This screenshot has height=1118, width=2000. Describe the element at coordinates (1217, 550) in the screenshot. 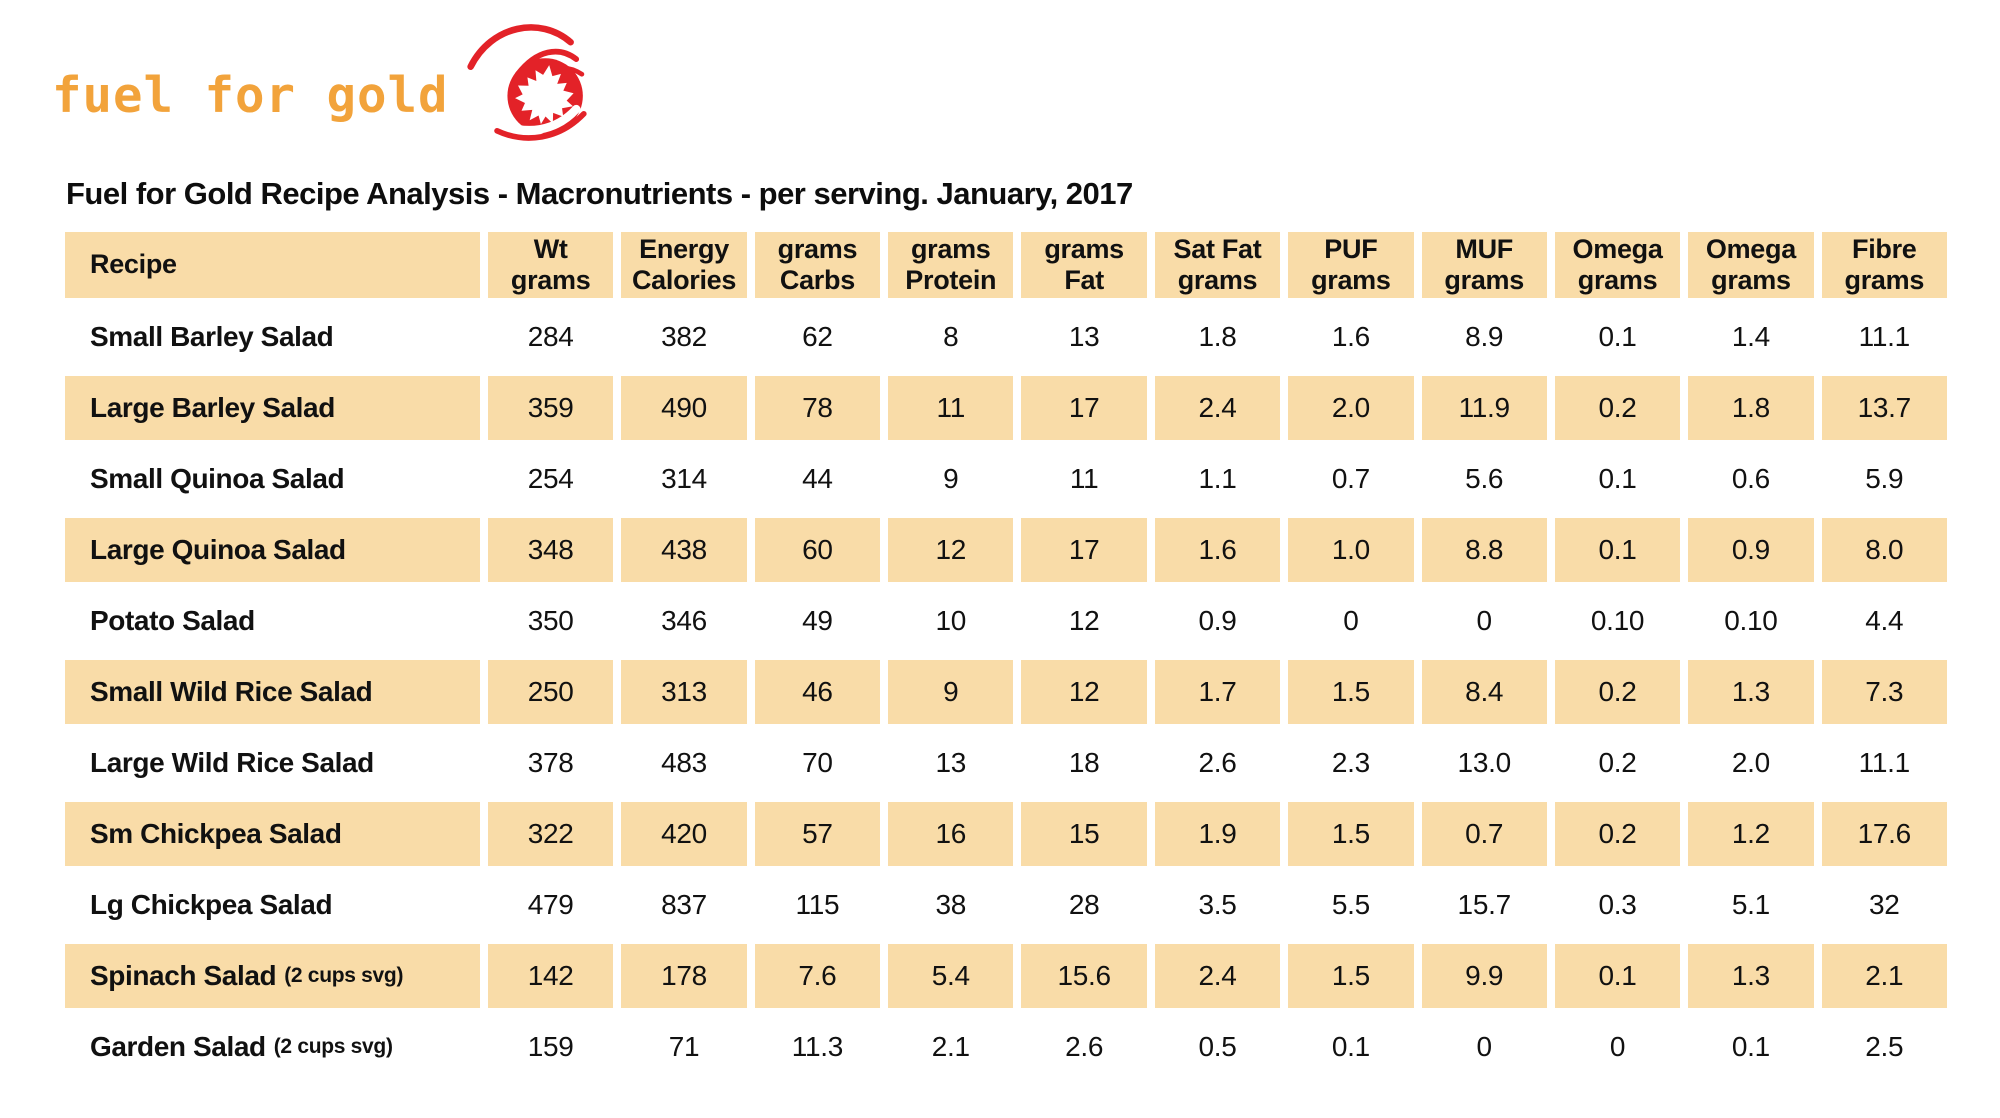

I see `value-cell-satfat: 1.6` at that location.